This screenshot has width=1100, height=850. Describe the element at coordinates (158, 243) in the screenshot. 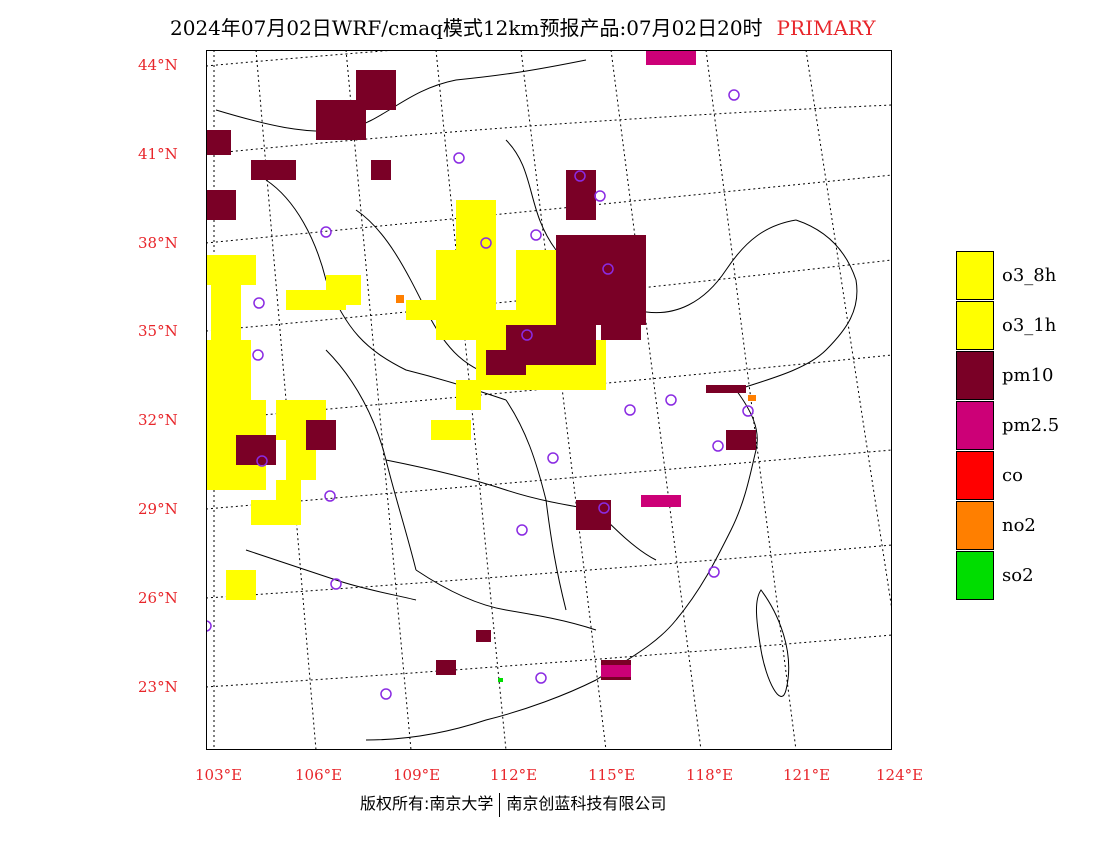

I see `lat-label: 38°N` at that location.